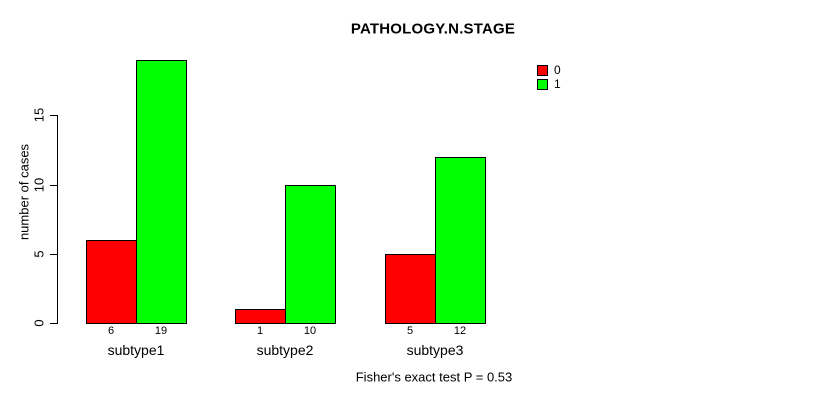  What do you see at coordinates (39, 184) in the screenshot?
I see `y-axis-tick-label: 10` at bounding box center [39, 184].